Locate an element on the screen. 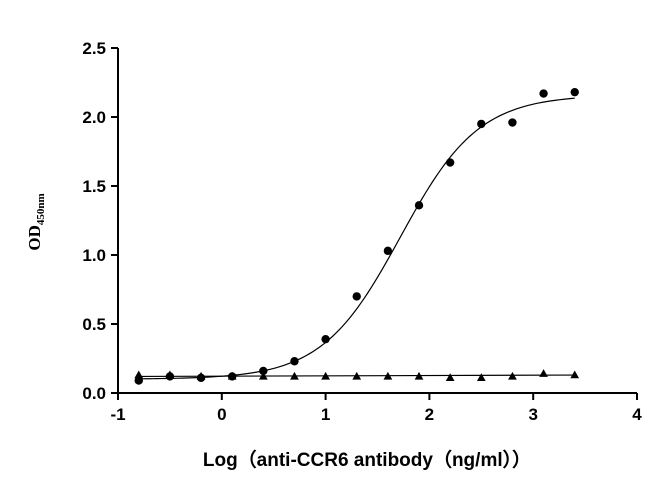 This screenshot has width=650, height=498. x-tick-label: 4 is located at coordinates (637, 414).